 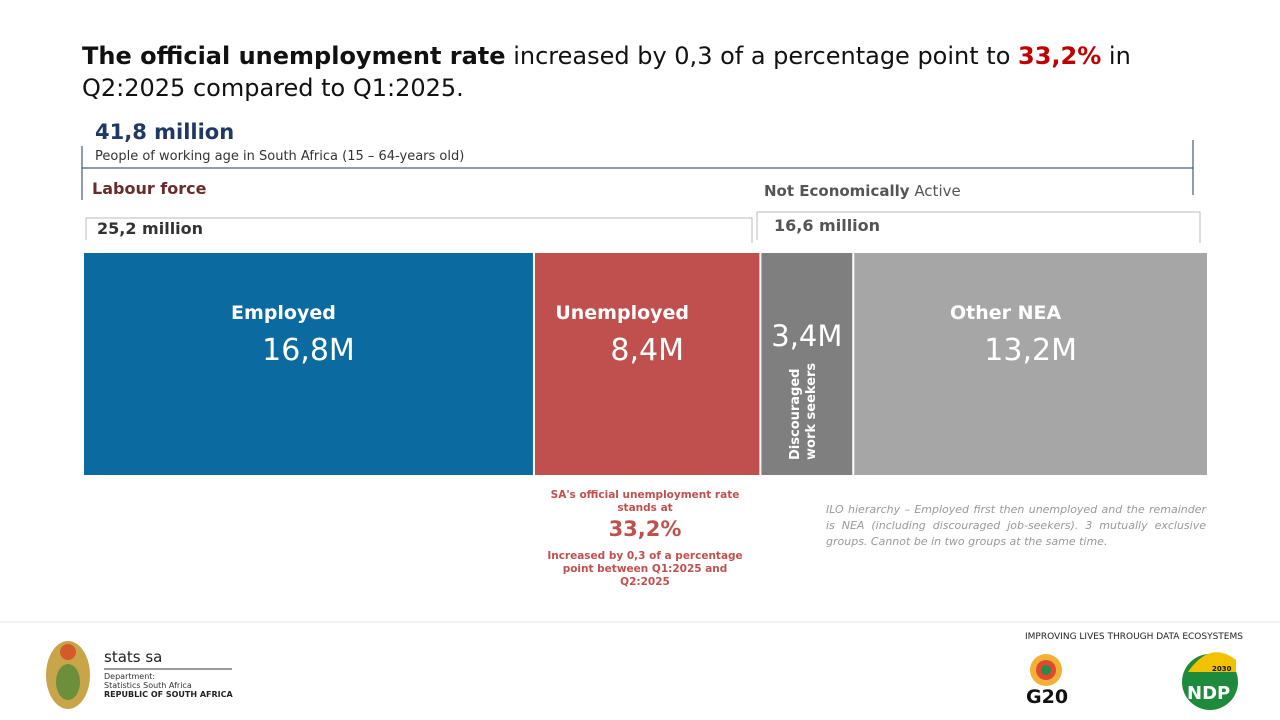 What do you see at coordinates (647, 350) in the screenshot?
I see `segment-value: 8,4M` at bounding box center [647, 350].